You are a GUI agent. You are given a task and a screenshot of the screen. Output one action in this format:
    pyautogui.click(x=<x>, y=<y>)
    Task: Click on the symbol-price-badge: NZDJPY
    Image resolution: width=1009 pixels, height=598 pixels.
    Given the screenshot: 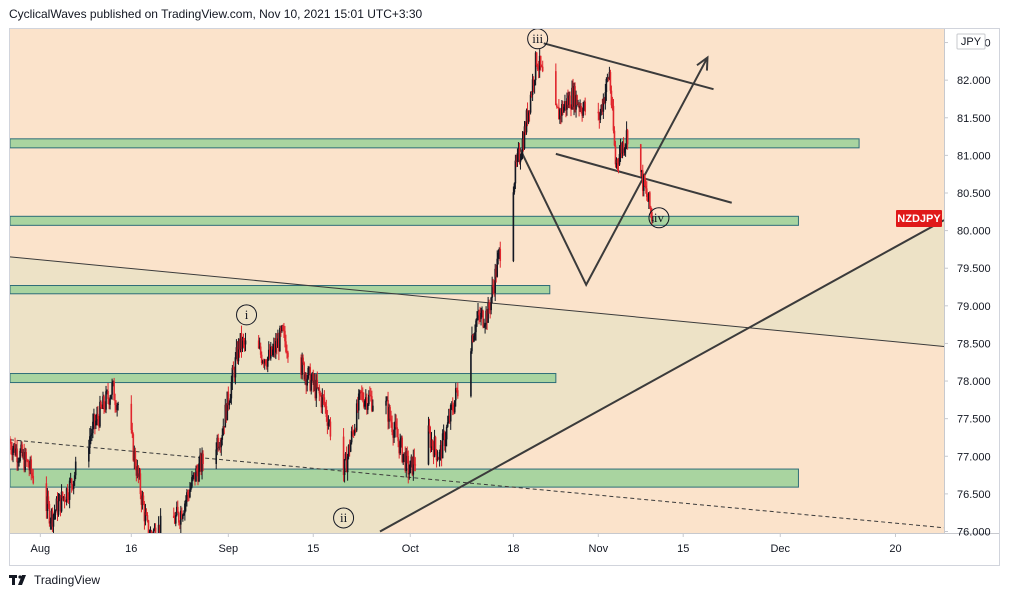 What is the action you would take?
    pyautogui.click(x=919, y=218)
    